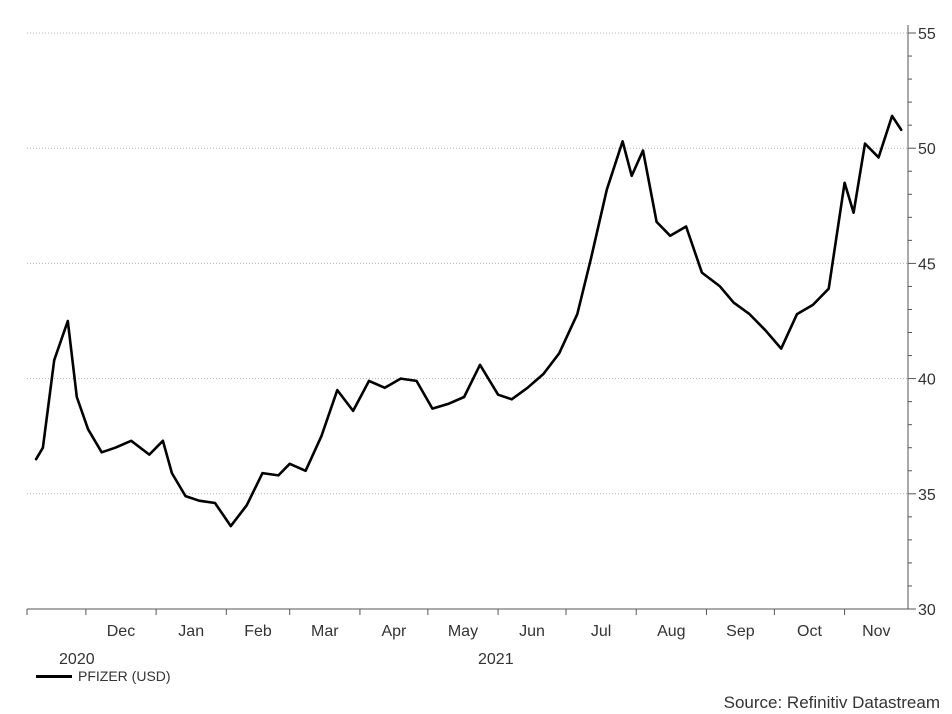  What do you see at coordinates (463, 631) in the screenshot?
I see `x-tick-label: May` at bounding box center [463, 631].